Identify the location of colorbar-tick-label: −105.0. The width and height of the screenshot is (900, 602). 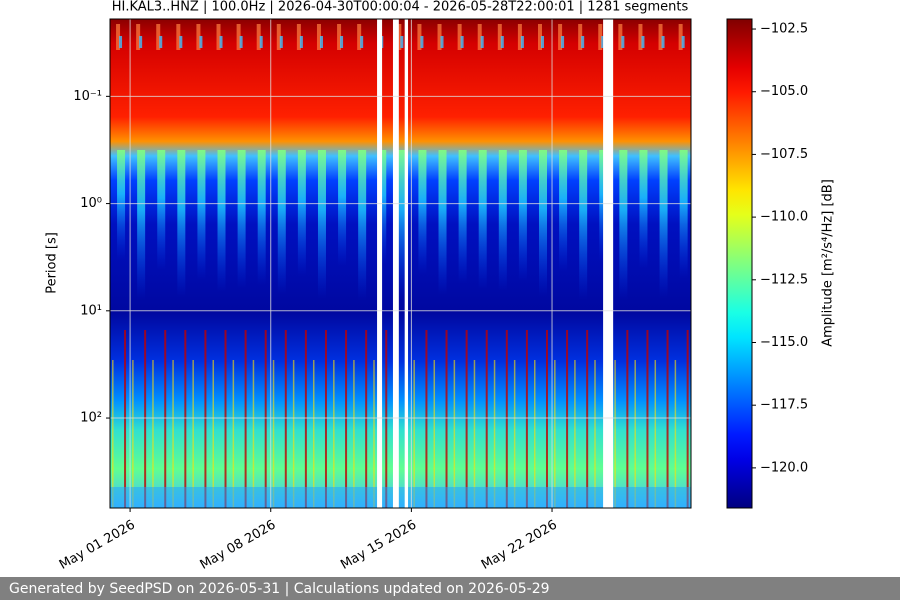
(784, 91).